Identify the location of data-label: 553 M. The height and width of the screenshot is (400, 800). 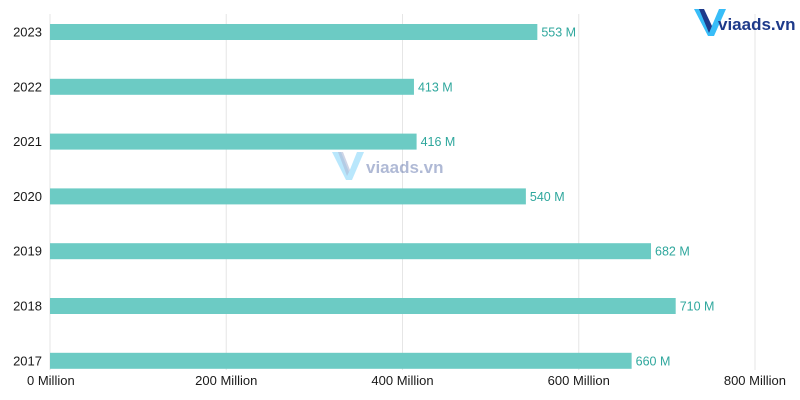
(558, 33).